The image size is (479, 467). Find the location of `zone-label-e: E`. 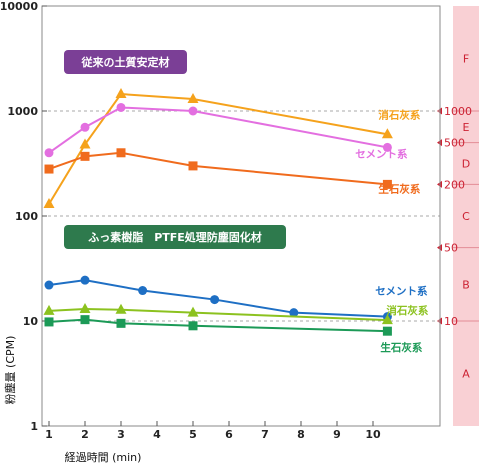

zone-label-e: E is located at coordinates (466, 127).